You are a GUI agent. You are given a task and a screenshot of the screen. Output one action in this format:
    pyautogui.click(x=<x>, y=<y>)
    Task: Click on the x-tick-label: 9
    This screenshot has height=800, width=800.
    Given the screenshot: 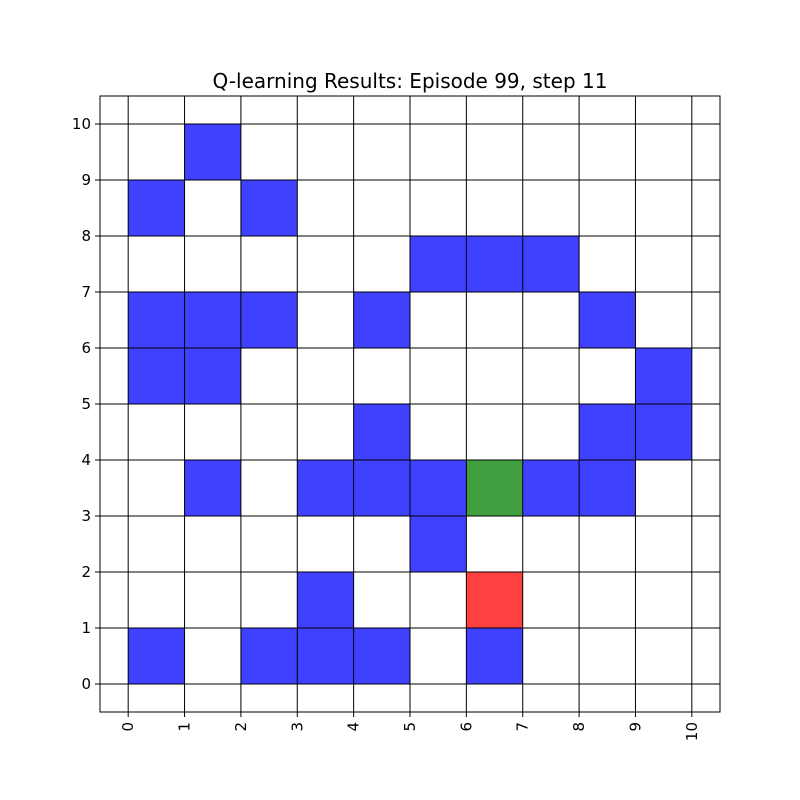 What is the action you would take?
    pyautogui.click(x=635, y=727)
    